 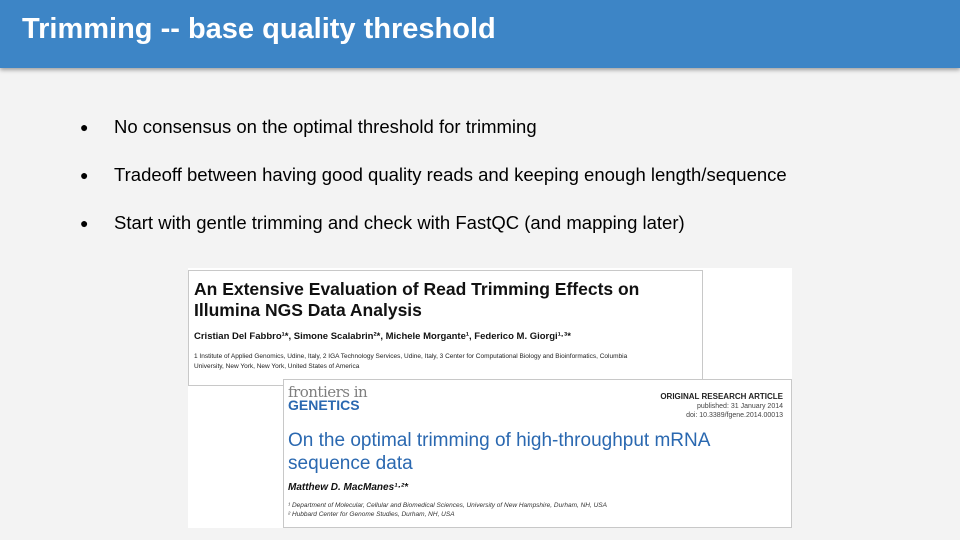 What do you see at coordinates (259, 29) in the screenshot?
I see `slide-title: Trimming -- base quality threshold` at bounding box center [259, 29].